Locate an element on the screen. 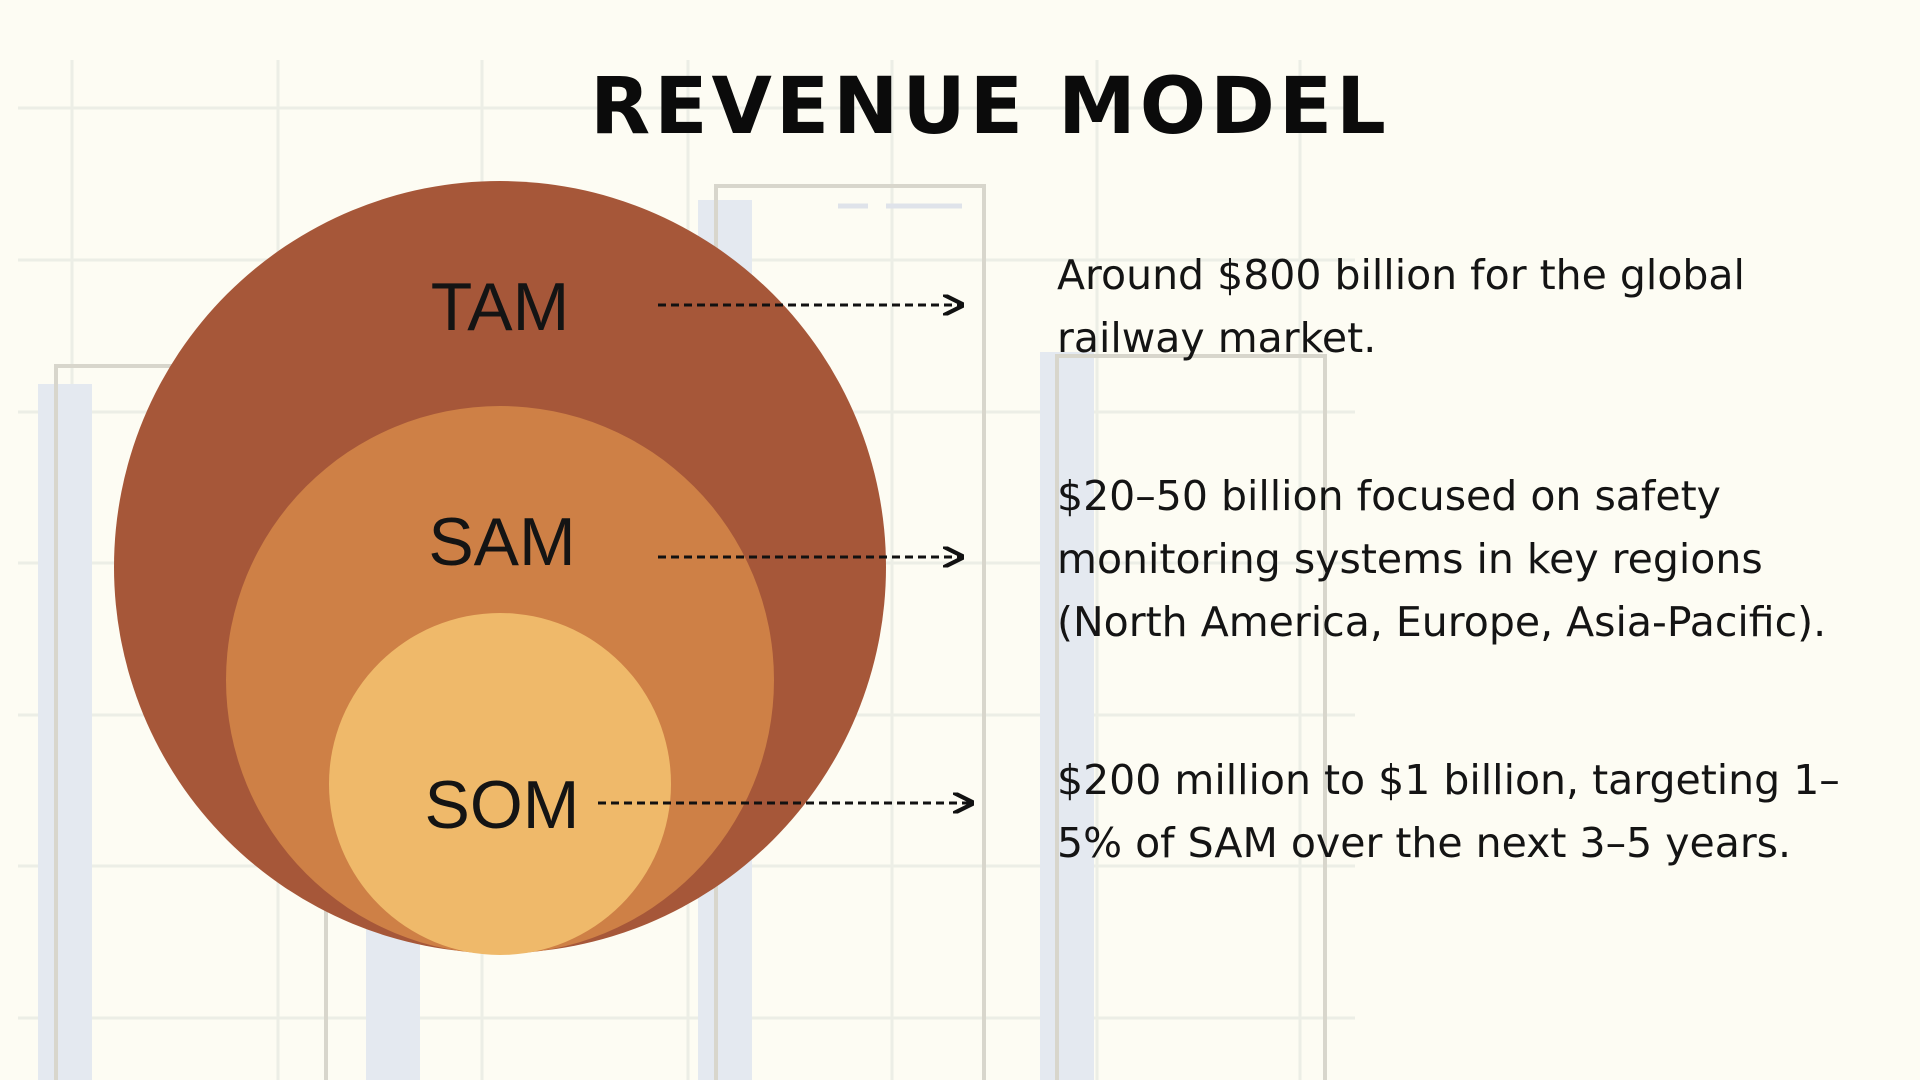  som-label: SOM is located at coordinates (502, 805).